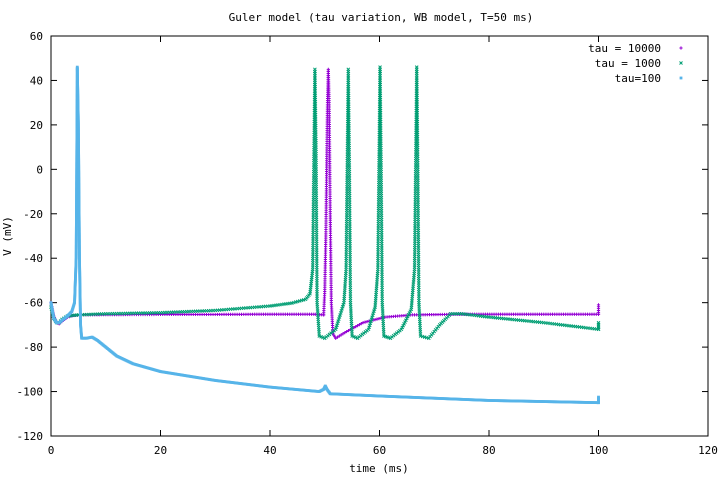  What do you see at coordinates (51, 450) in the screenshot?
I see `x-tick-label: 0` at bounding box center [51, 450].